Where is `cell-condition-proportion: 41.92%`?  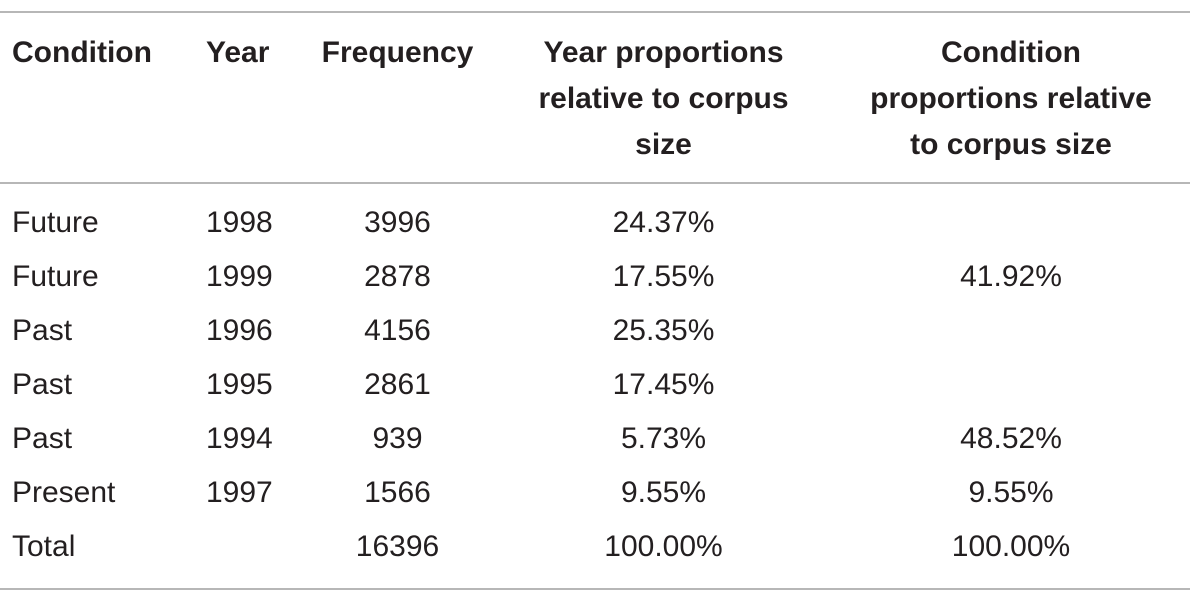
cell-condition-proportion: 41.92% is located at coordinates (1011, 276).